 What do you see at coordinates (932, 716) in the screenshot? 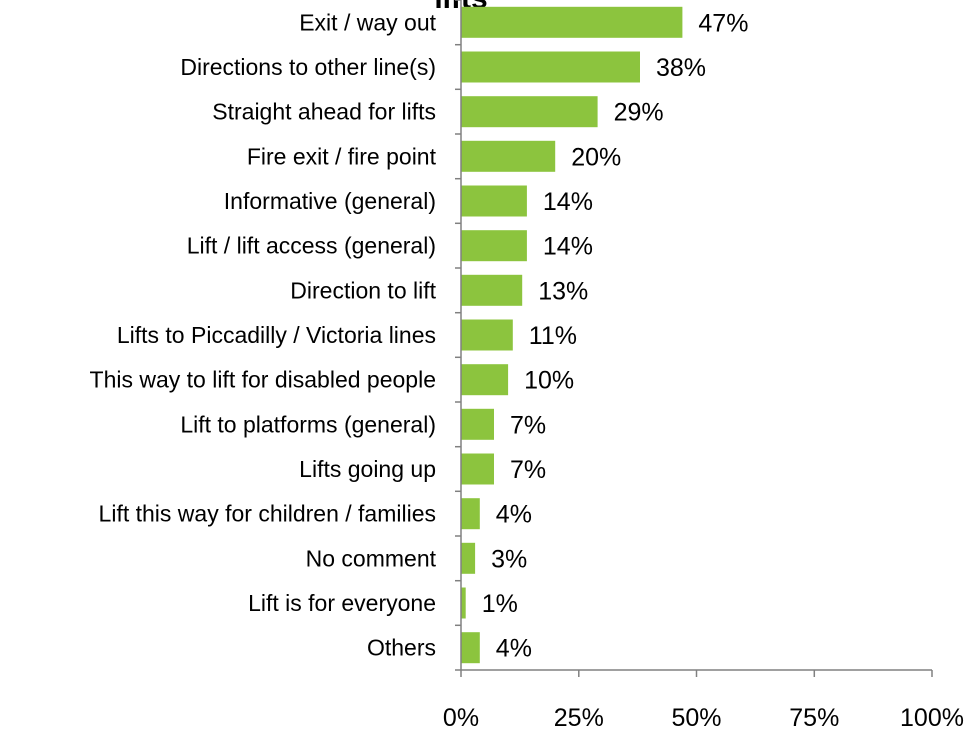
I see `x-tick-label: 100%` at bounding box center [932, 716].